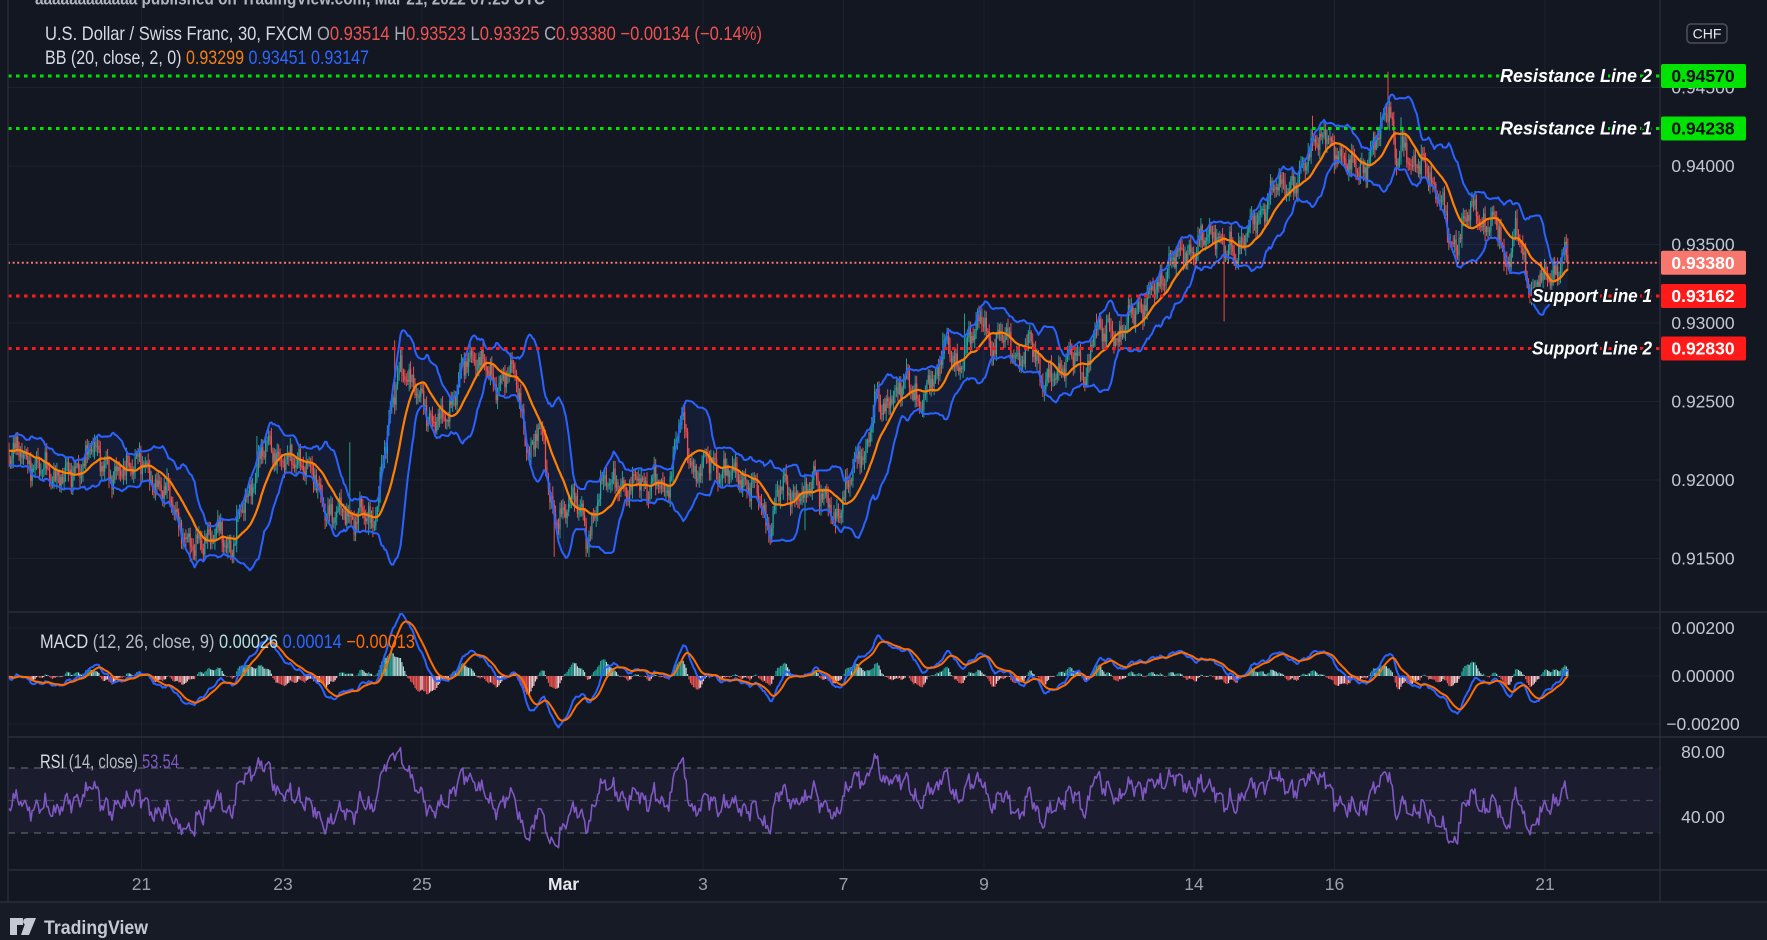  I want to click on svg-text: 9, so click(984, 884).